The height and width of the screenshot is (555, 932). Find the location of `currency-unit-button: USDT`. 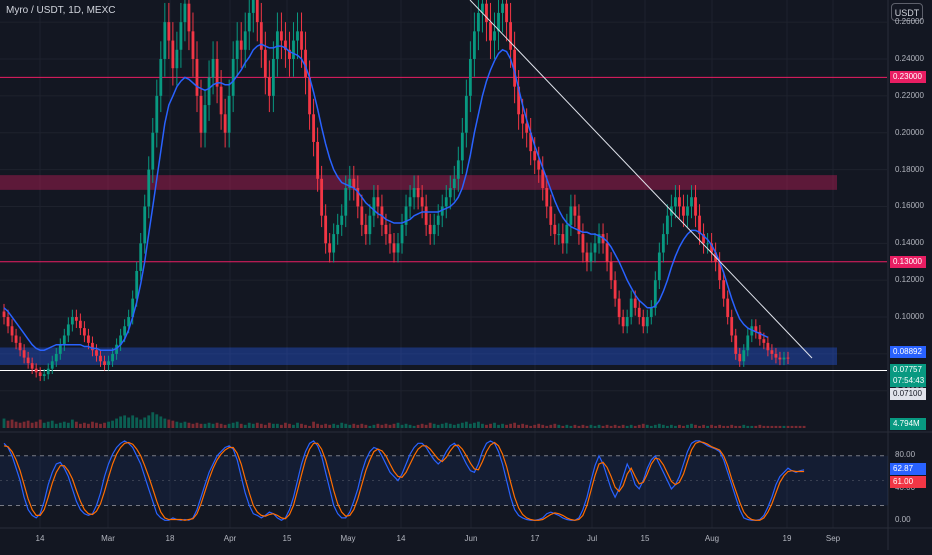

currency-unit-button: USDT is located at coordinates (907, 12).